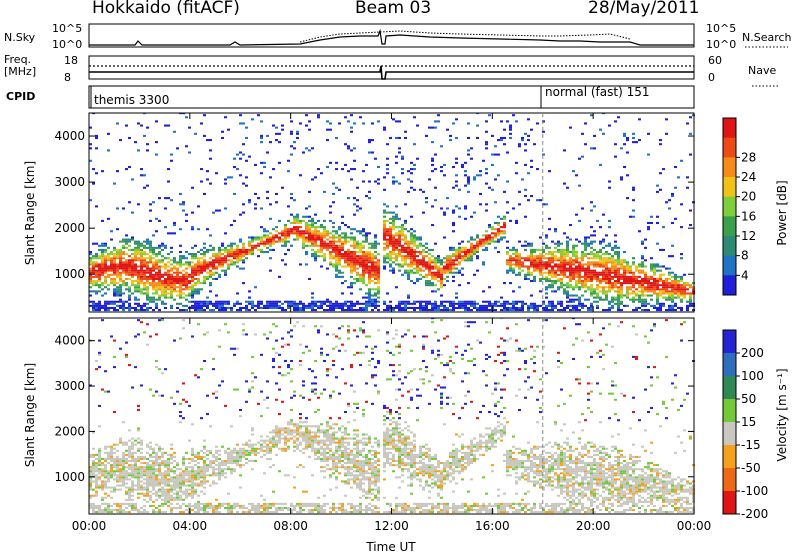 The image size is (800, 554). I want to click on x-axis-label: Time UT, so click(390, 547).